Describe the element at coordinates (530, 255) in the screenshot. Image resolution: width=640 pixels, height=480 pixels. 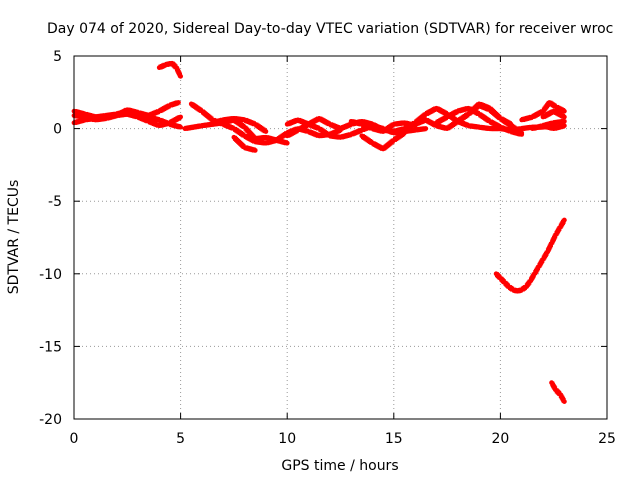
I see `series-sat-u` at that location.